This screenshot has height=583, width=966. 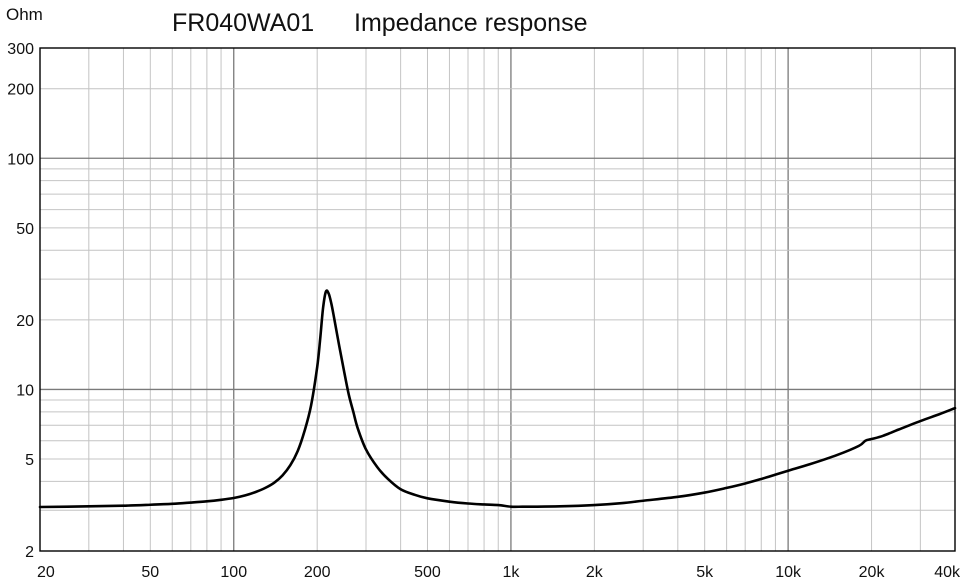 I want to click on x-tick-label: 20, so click(x=46, y=572).